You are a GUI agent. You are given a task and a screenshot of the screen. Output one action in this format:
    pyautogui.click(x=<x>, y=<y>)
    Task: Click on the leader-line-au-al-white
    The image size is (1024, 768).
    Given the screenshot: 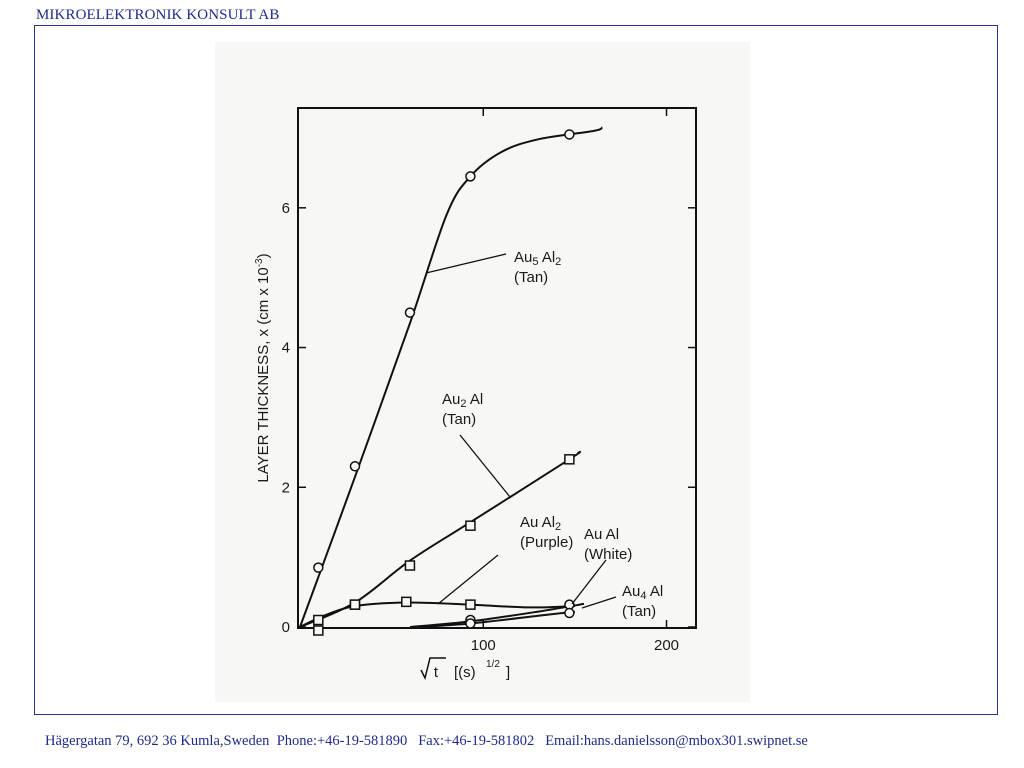 What is the action you would take?
    pyautogui.click(x=589, y=582)
    